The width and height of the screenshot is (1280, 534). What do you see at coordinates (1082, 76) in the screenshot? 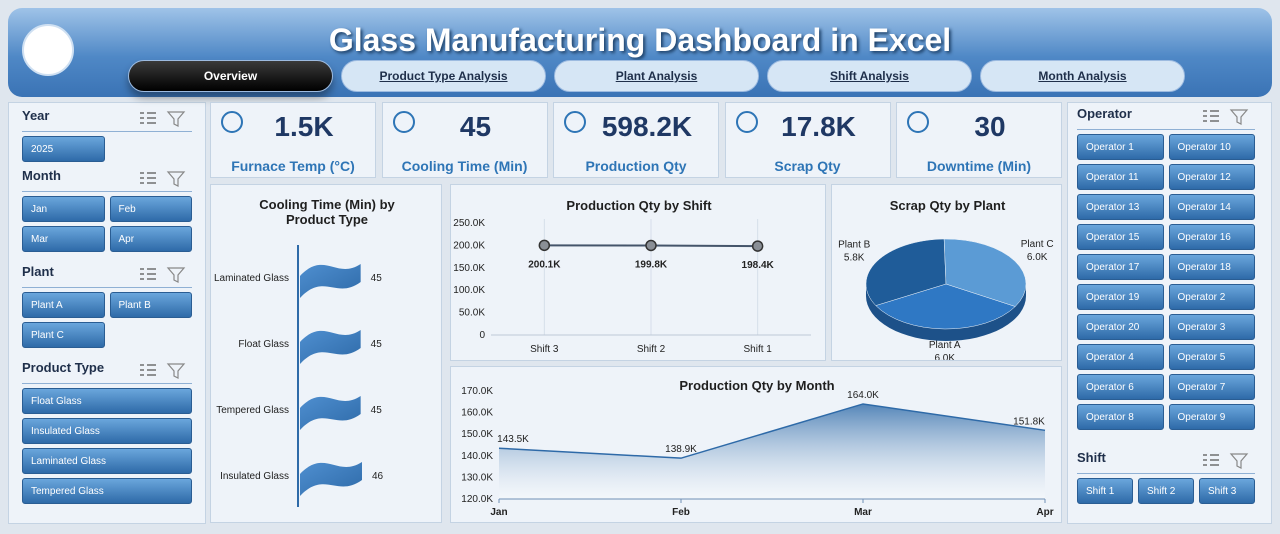
I see `nav-tab: Month Analysis` at bounding box center [1082, 76].